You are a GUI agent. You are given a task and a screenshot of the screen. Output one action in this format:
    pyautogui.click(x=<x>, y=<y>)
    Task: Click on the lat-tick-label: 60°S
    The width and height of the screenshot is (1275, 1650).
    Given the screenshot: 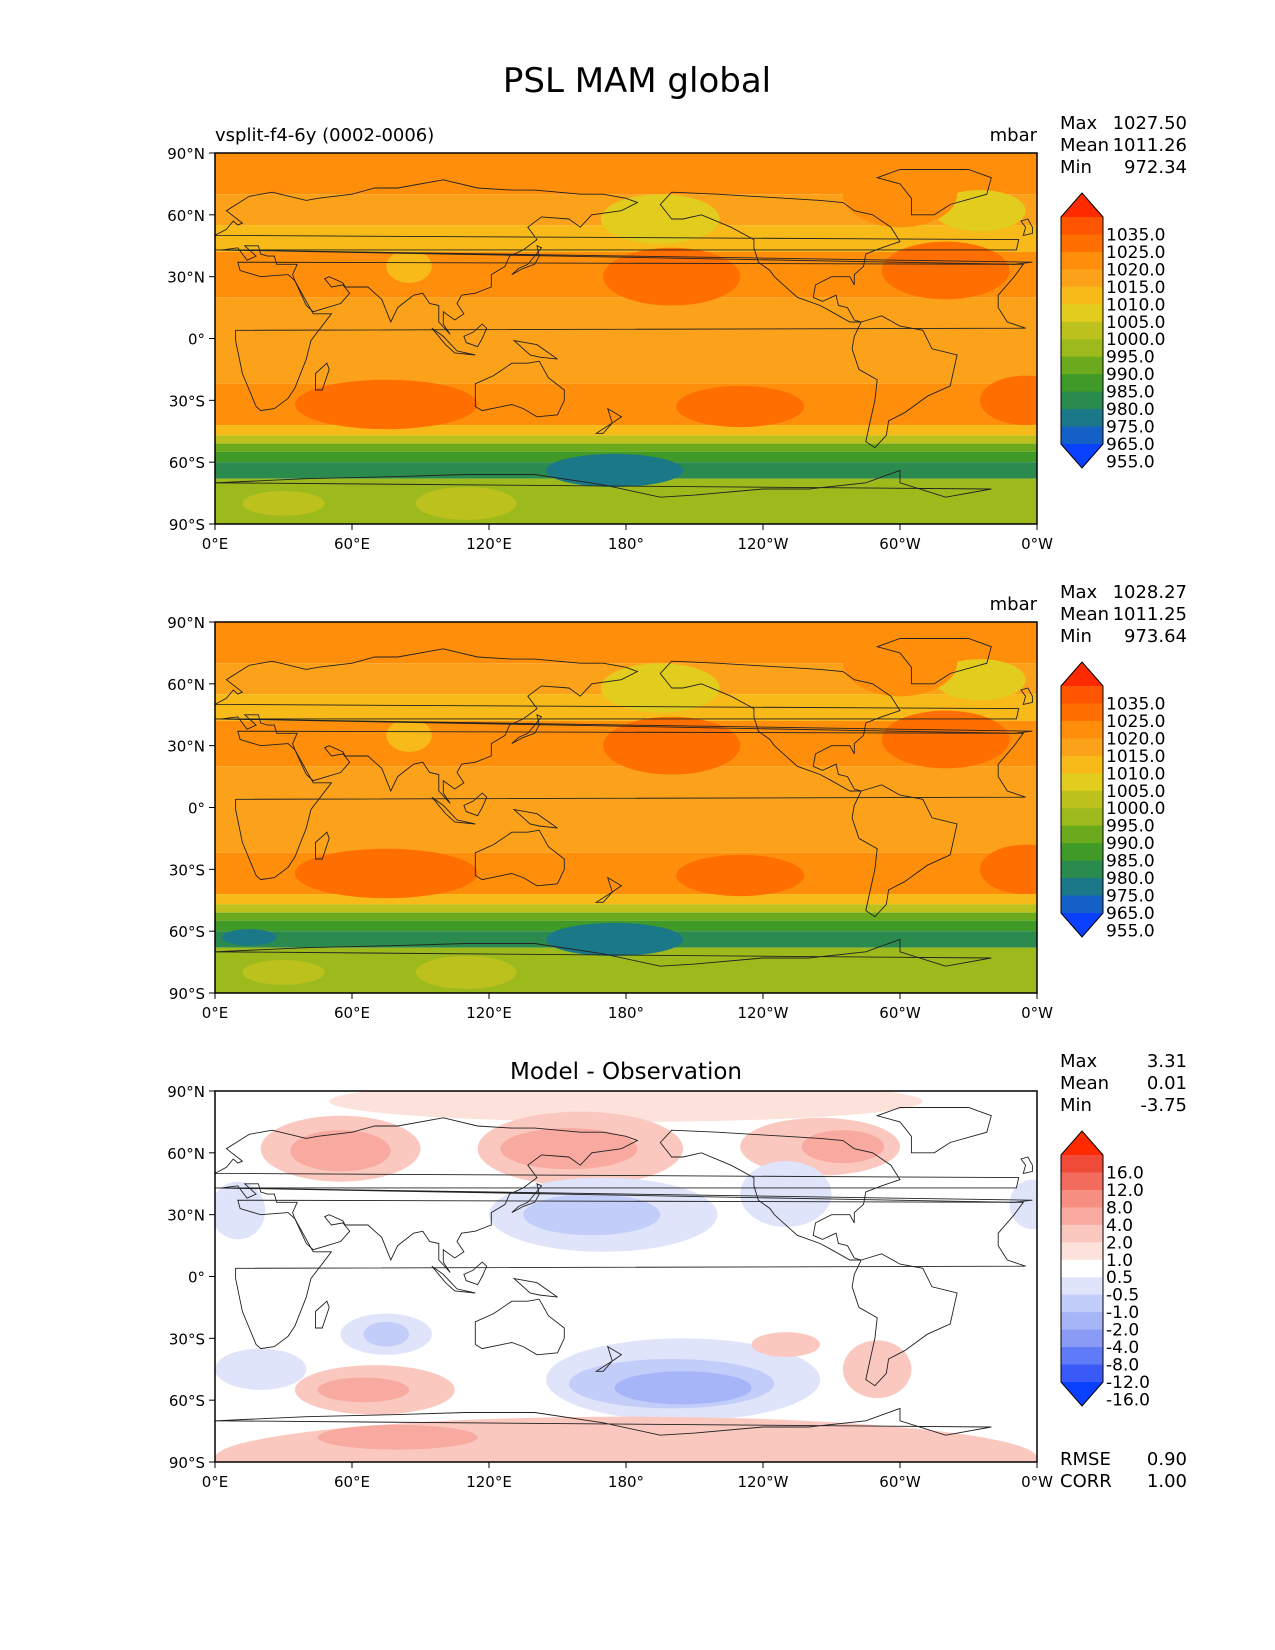 What is the action you would take?
    pyautogui.click(x=187, y=932)
    